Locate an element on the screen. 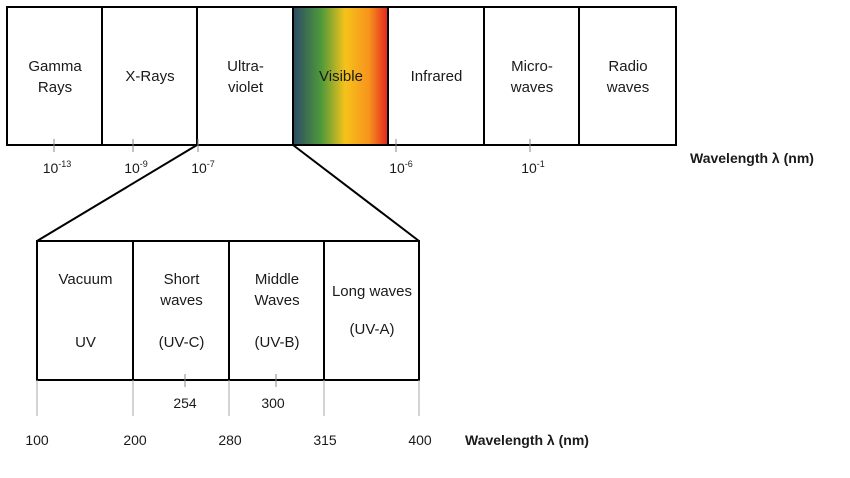  uv-band-line1: Long waves is located at coordinates (372, 291).